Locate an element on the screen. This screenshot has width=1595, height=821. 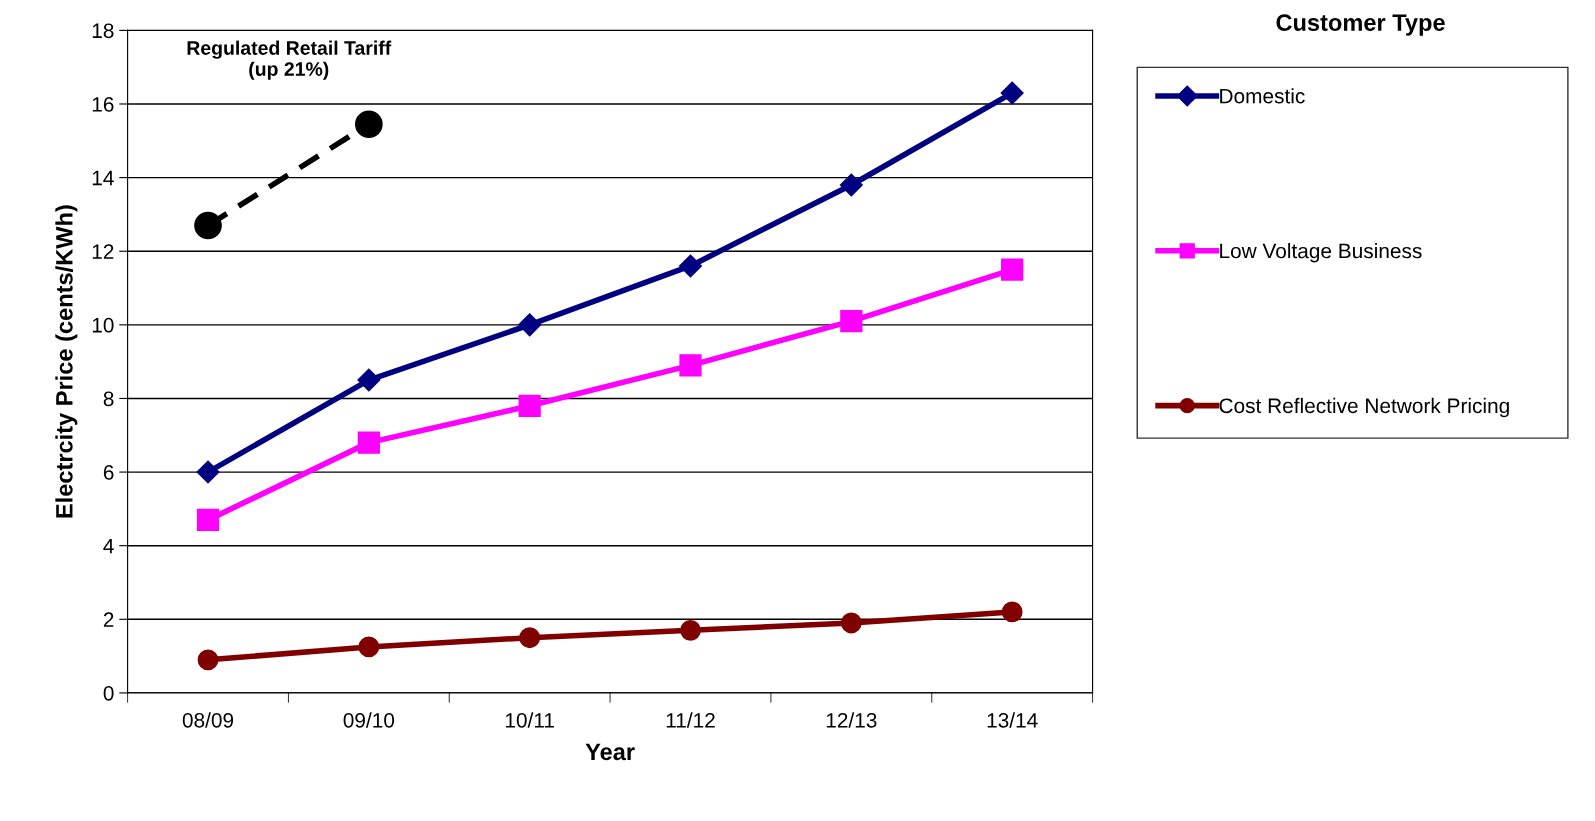
y-tick-label: 2 is located at coordinates (108, 619).